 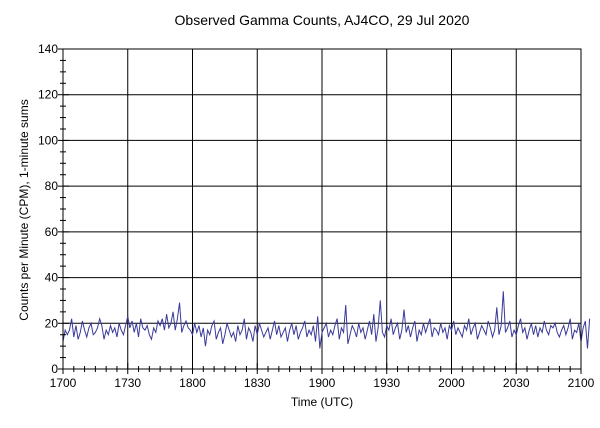 I want to click on x-tick-label: 1800, so click(x=192, y=383).